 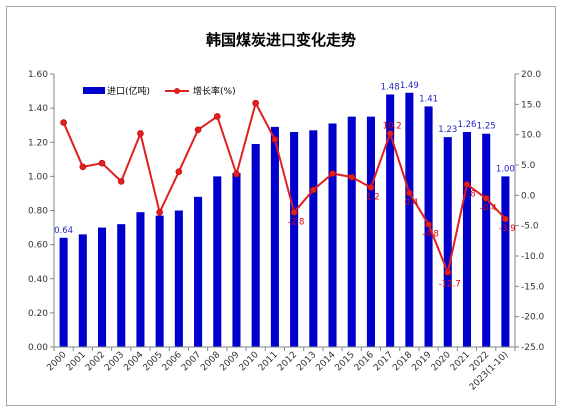 What do you see at coordinates (507, 229) in the screenshot?
I see `line-data-label: -3.9` at bounding box center [507, 229].